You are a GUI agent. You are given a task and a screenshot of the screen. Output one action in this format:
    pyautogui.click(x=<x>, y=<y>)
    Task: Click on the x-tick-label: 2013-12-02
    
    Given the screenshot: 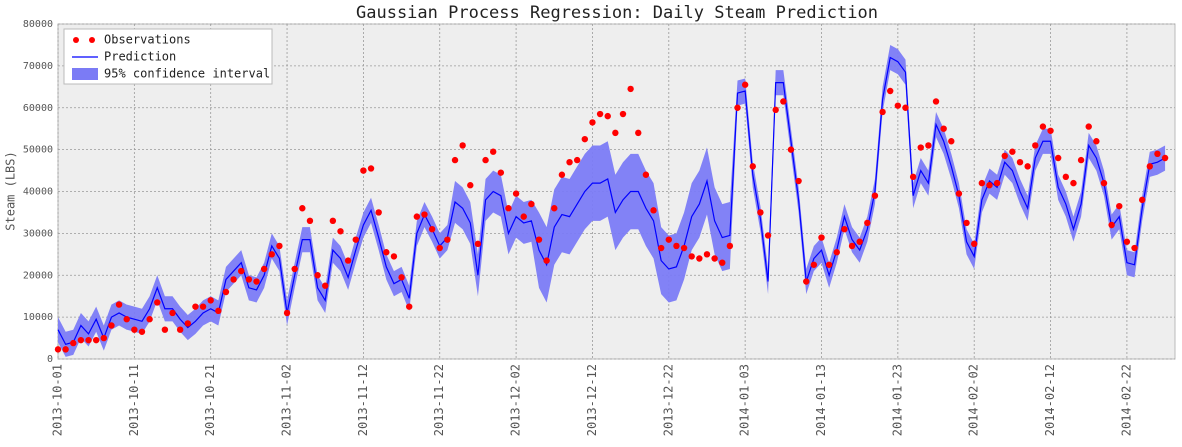 What is the action you would take?
    pyautogui.click(x=516, y=400)
    